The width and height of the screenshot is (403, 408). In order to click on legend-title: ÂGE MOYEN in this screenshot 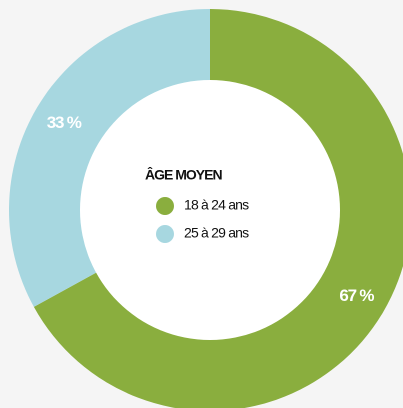, I will do `click(183, 174)`.